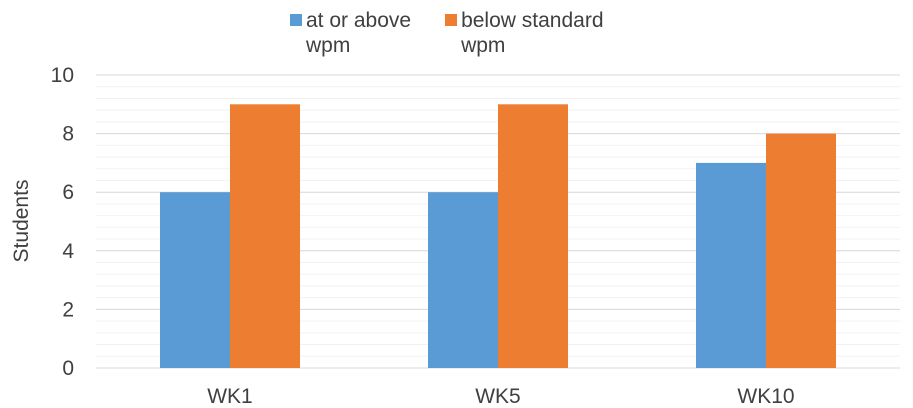 Image resolution: width=913 pixels, height=408 pixels. What do you see at coordinates (532, 33) in the screenshot?
I see `legend-label-series-2: below standard wpm` at bounding box center [532, 33].